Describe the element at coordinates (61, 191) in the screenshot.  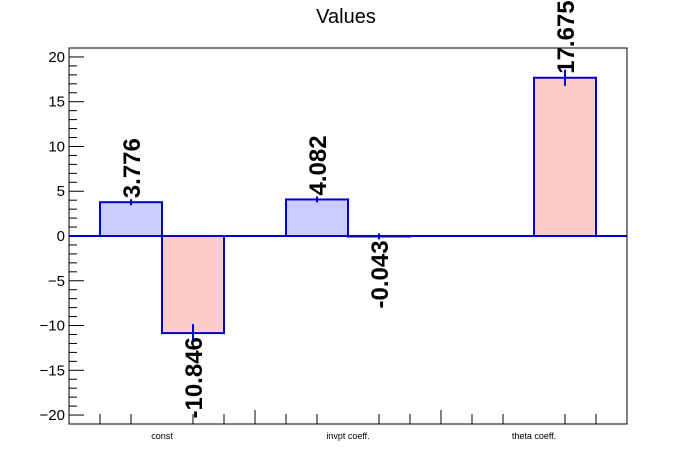
I see `y-tick-label: 5` at that location.